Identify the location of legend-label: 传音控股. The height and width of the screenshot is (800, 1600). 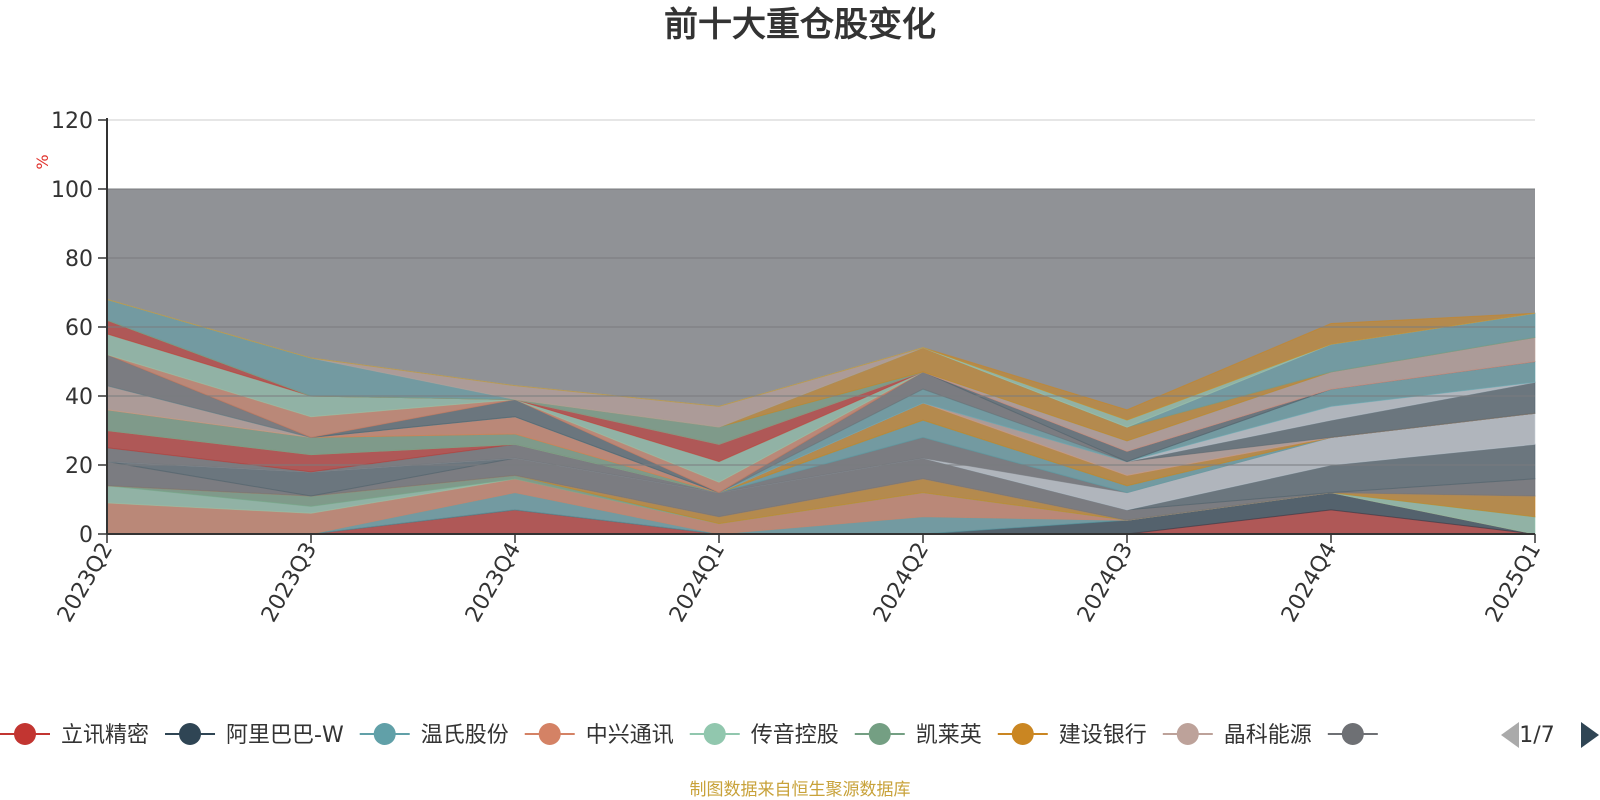
(795, 735).